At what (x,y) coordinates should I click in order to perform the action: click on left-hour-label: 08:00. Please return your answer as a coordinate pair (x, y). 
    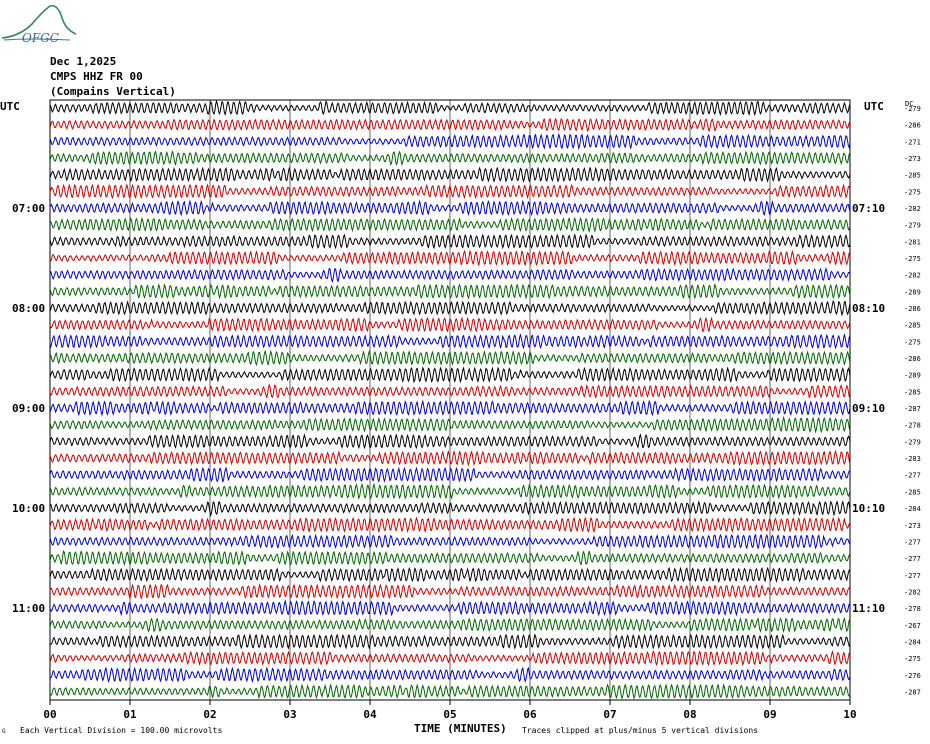
    Looking at the image, I should click on (28, 308).